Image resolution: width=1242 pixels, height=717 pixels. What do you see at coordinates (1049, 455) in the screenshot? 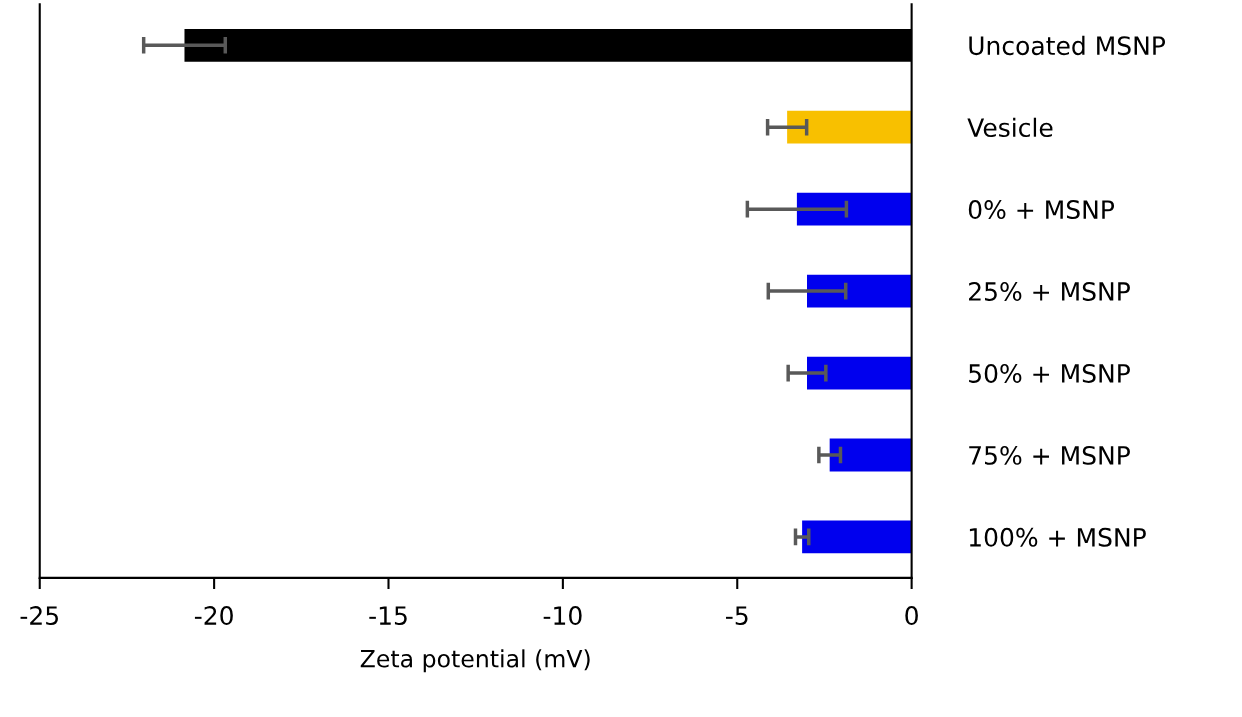
I see `y-tick-label: 75% + MSNP` at bounding box center [1049, 455].